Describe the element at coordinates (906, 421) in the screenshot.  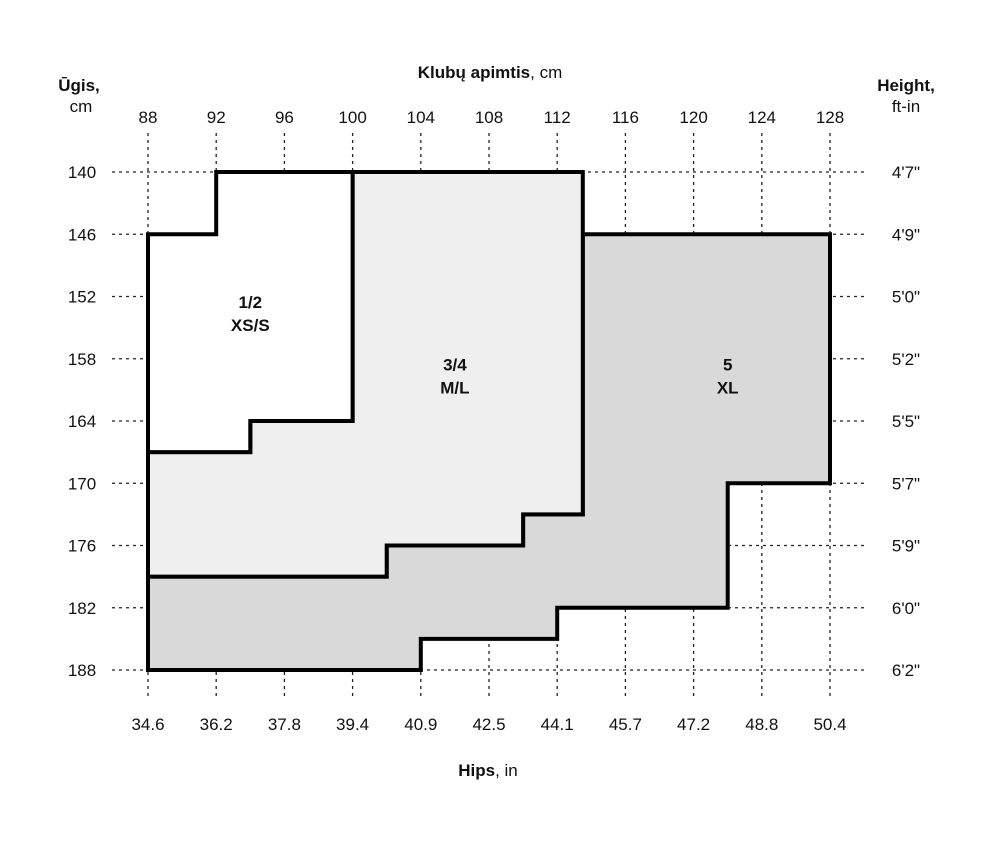
I see `right-tick-label: 5'5"` at that location.